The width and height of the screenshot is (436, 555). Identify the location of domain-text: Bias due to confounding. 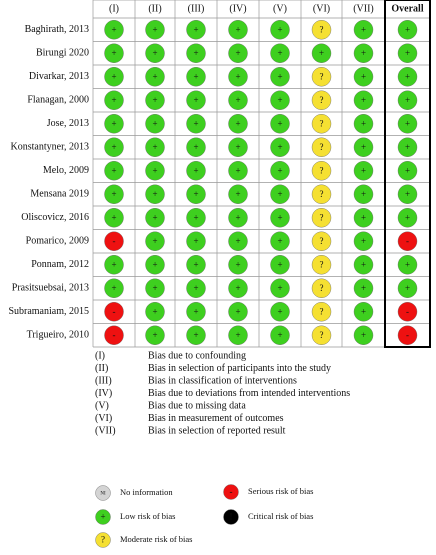
(197, 355).